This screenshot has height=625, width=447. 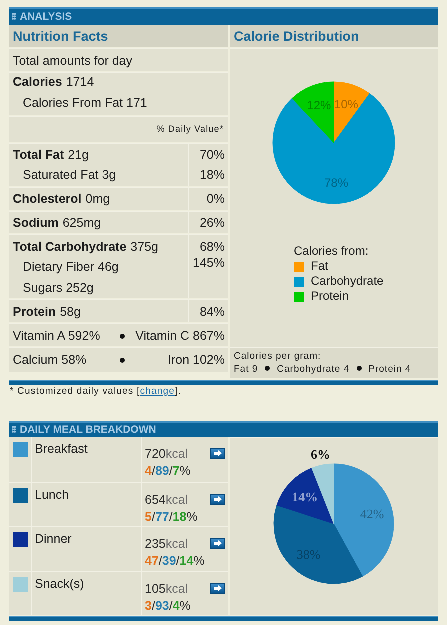 What do you see at coordinates (60, 36) in the screenshot?
I see `text: Nutrition Facts` at bounding box center [60, 36].